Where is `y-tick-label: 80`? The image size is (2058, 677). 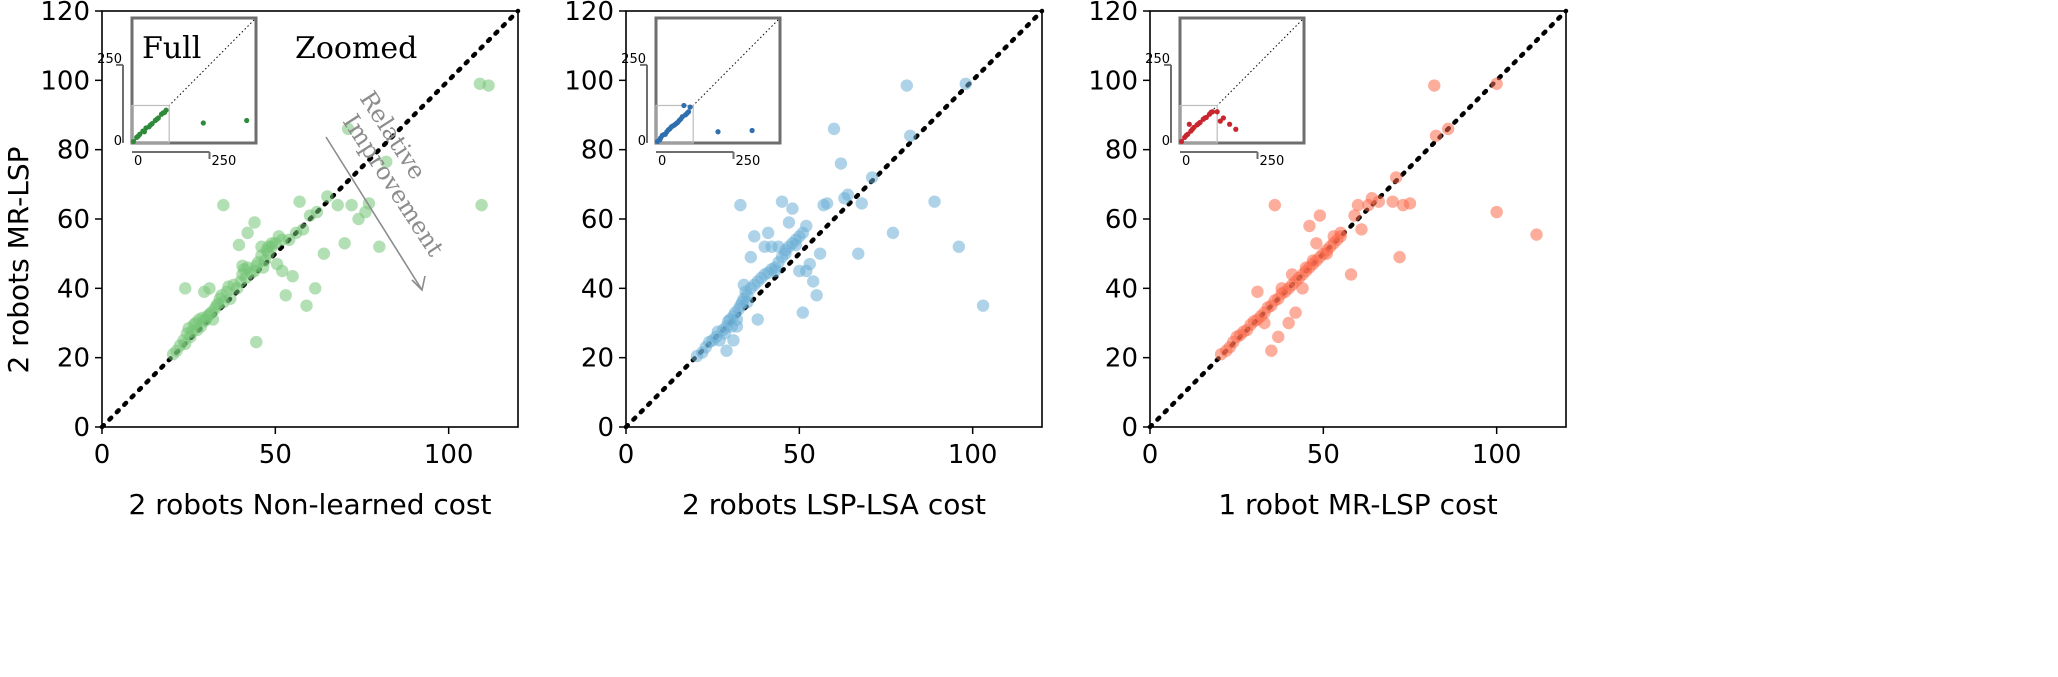 y-tick-label: 80 is located at coordinates (597, 151).